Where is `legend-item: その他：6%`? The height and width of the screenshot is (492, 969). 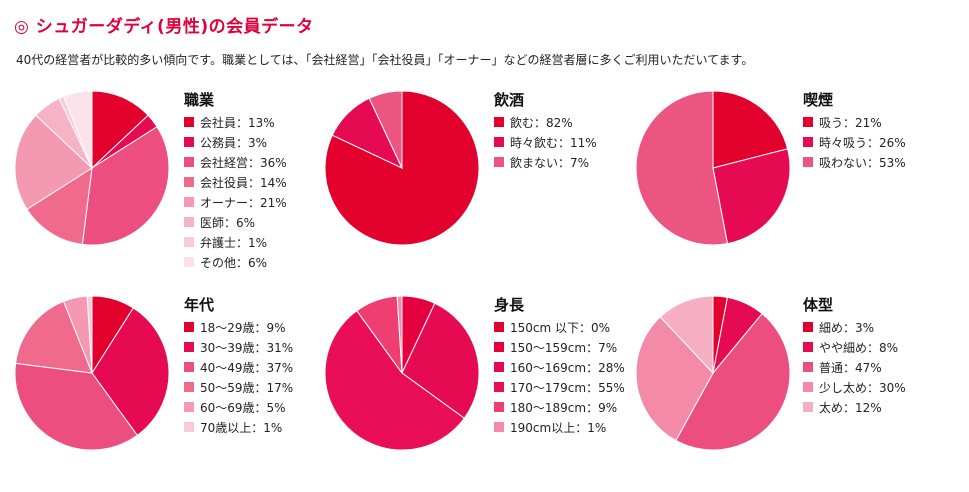
legend-item: その他：6% is located at coordinates (235, 262).